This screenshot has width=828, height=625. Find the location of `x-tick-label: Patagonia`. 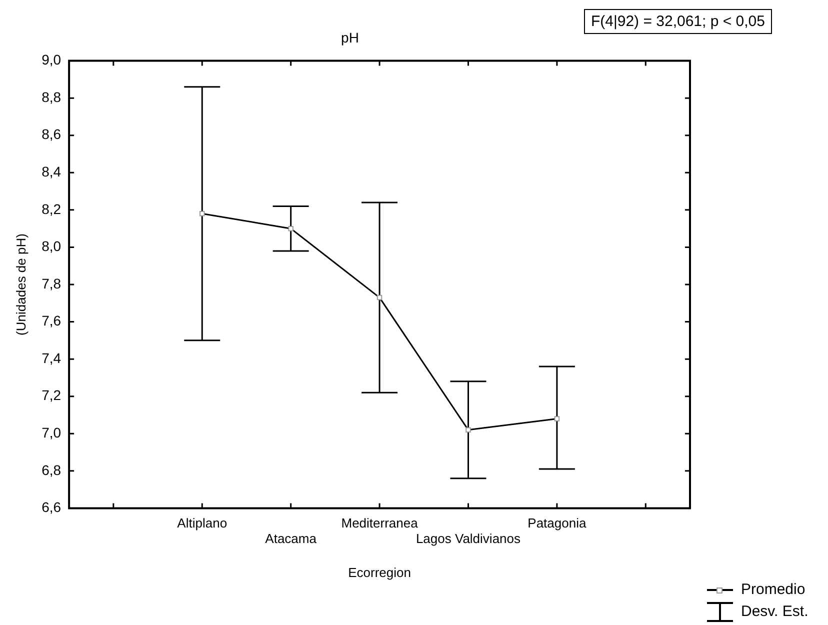

x-tick-label: Patagonia is located at coordinates (557, 523).